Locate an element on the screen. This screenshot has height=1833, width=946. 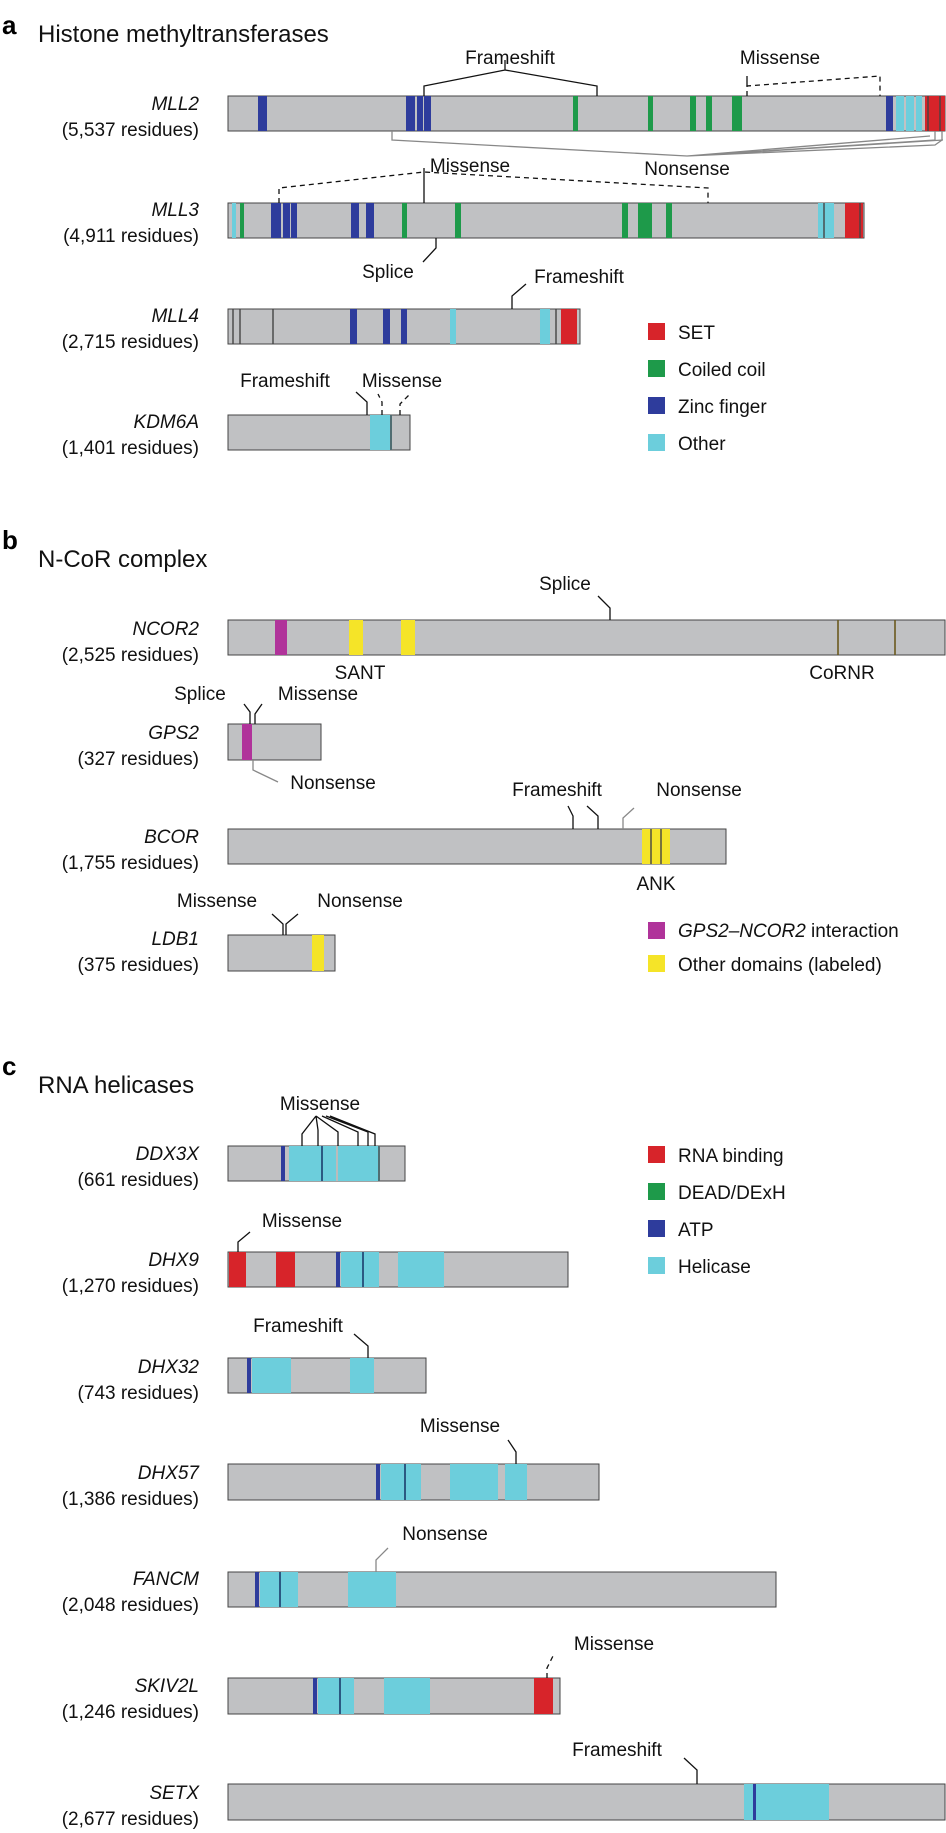
legend-swatch-other-domains is located at coordinates (656, 963).